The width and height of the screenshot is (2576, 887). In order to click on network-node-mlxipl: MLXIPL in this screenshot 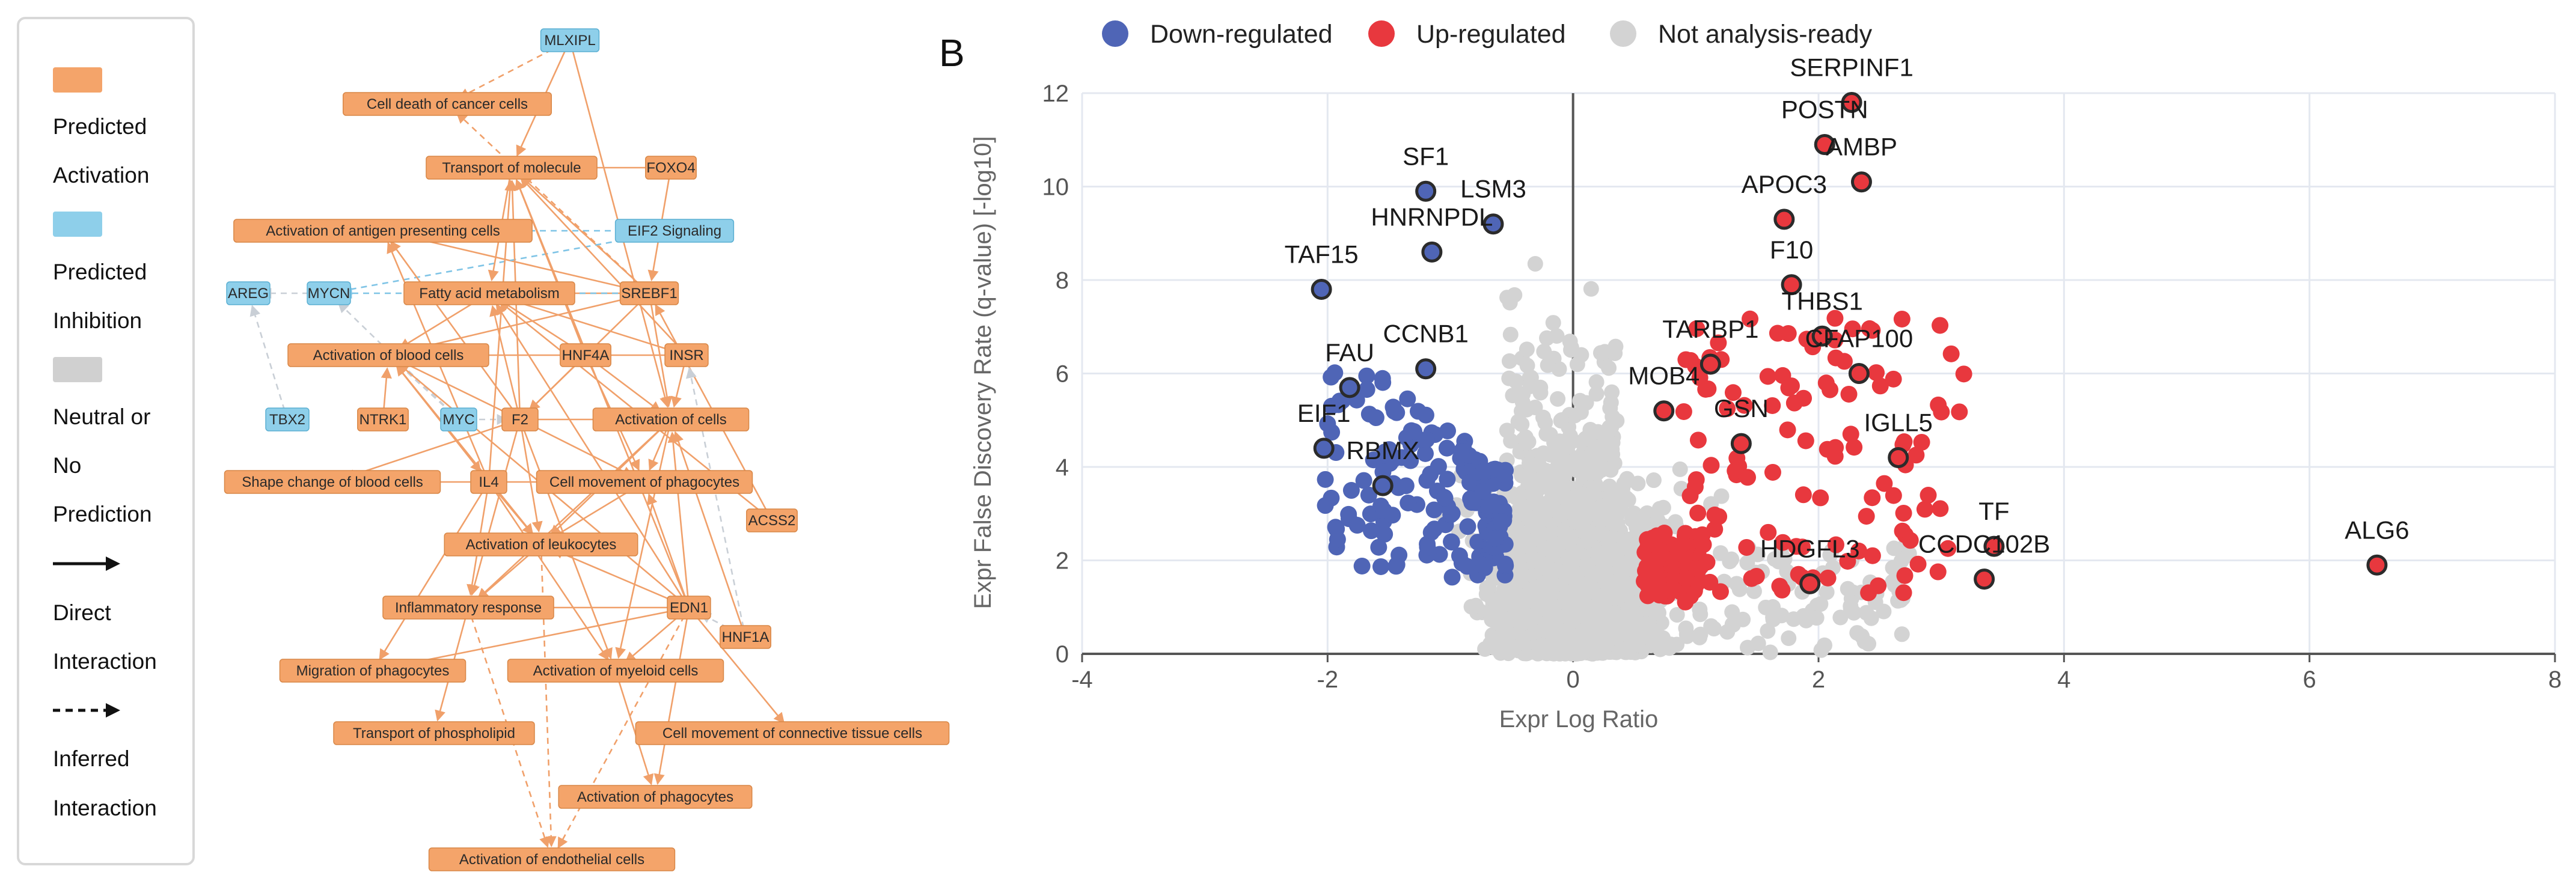, I will do `click(570, 40)`.